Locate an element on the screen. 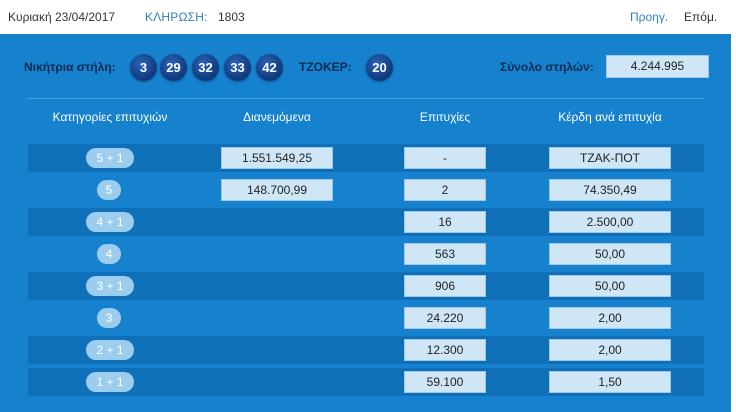  distributed-value: 148.700,99 is located at coordinates (277, 190).